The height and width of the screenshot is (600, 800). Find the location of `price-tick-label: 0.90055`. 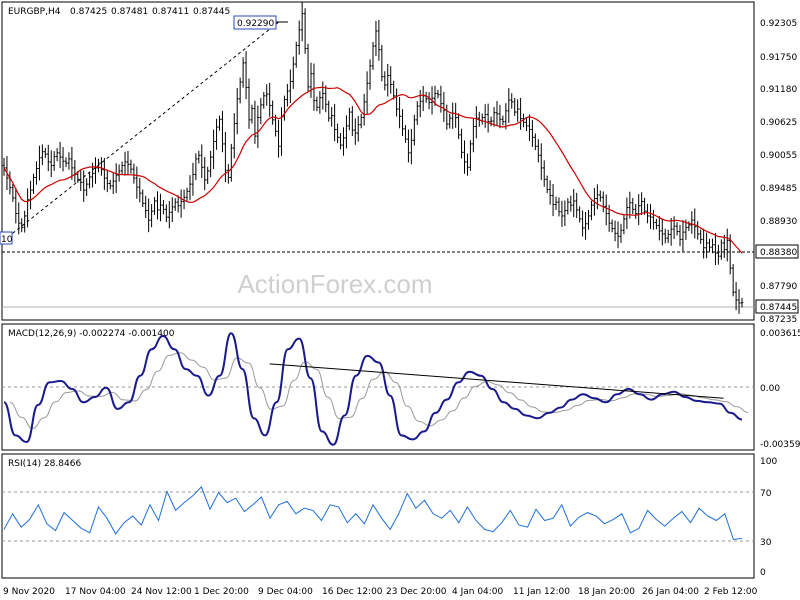

price-tick-label: 0.90055 is located at coordinates (778, 156).